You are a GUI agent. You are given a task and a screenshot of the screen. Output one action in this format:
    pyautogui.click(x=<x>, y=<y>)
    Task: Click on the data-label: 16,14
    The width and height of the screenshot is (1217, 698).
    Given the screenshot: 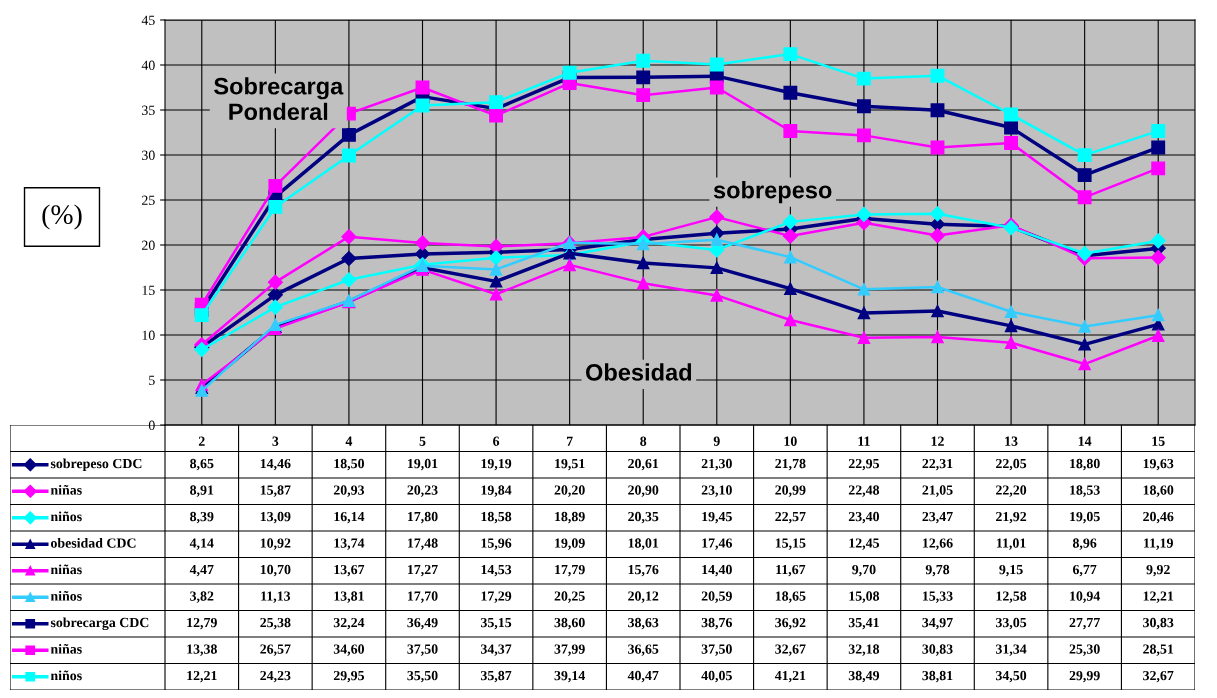 What is the action you would take?
    pyautogui.click(x=349, y=517)
    